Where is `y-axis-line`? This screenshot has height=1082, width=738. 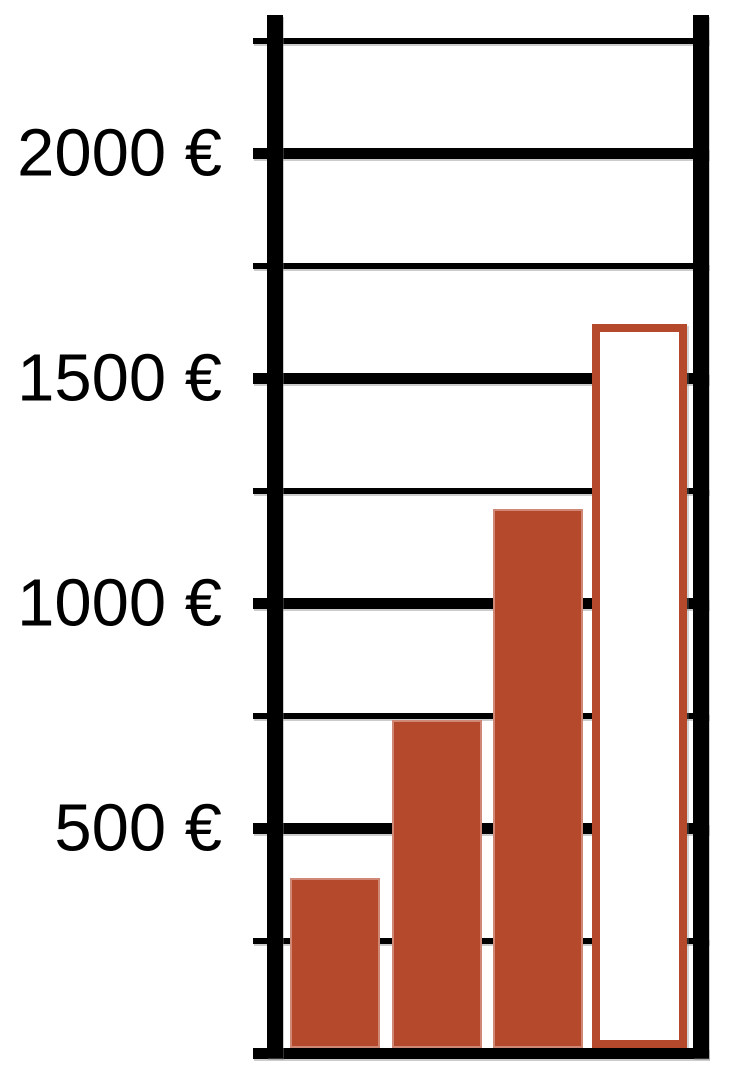
y-axis-line is located at coordinates (275, 536).